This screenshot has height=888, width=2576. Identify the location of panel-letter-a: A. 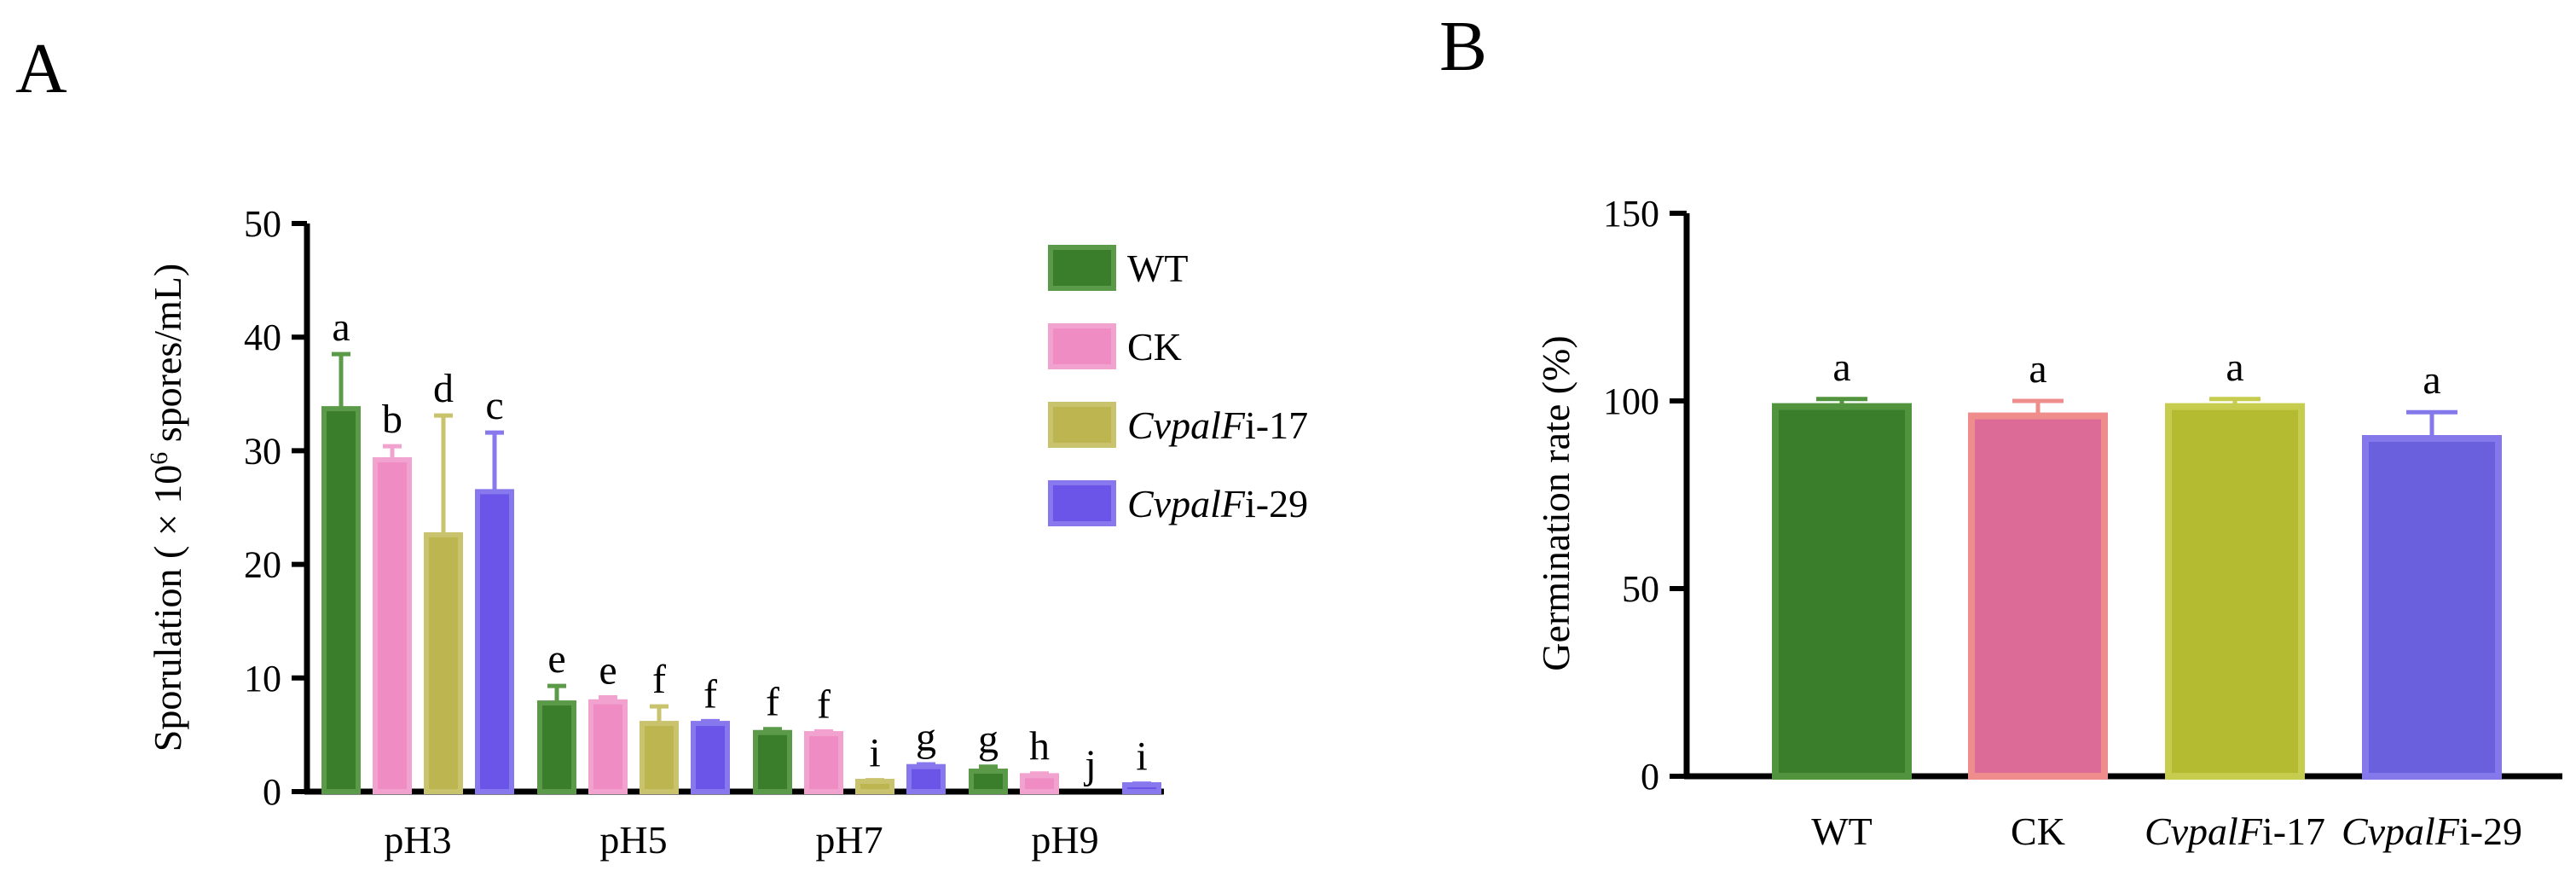
(41, 68).